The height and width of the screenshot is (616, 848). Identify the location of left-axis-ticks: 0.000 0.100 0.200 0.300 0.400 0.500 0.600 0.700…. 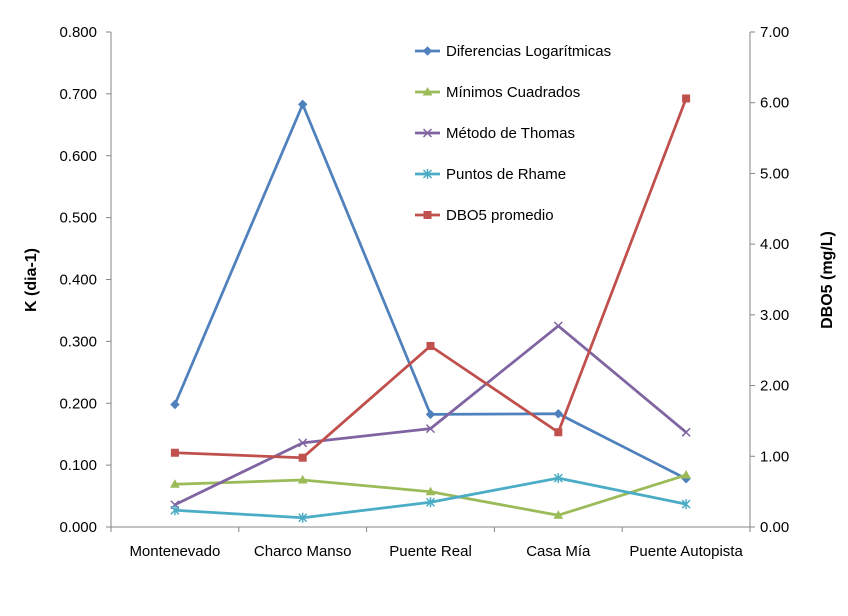
(85, 280).